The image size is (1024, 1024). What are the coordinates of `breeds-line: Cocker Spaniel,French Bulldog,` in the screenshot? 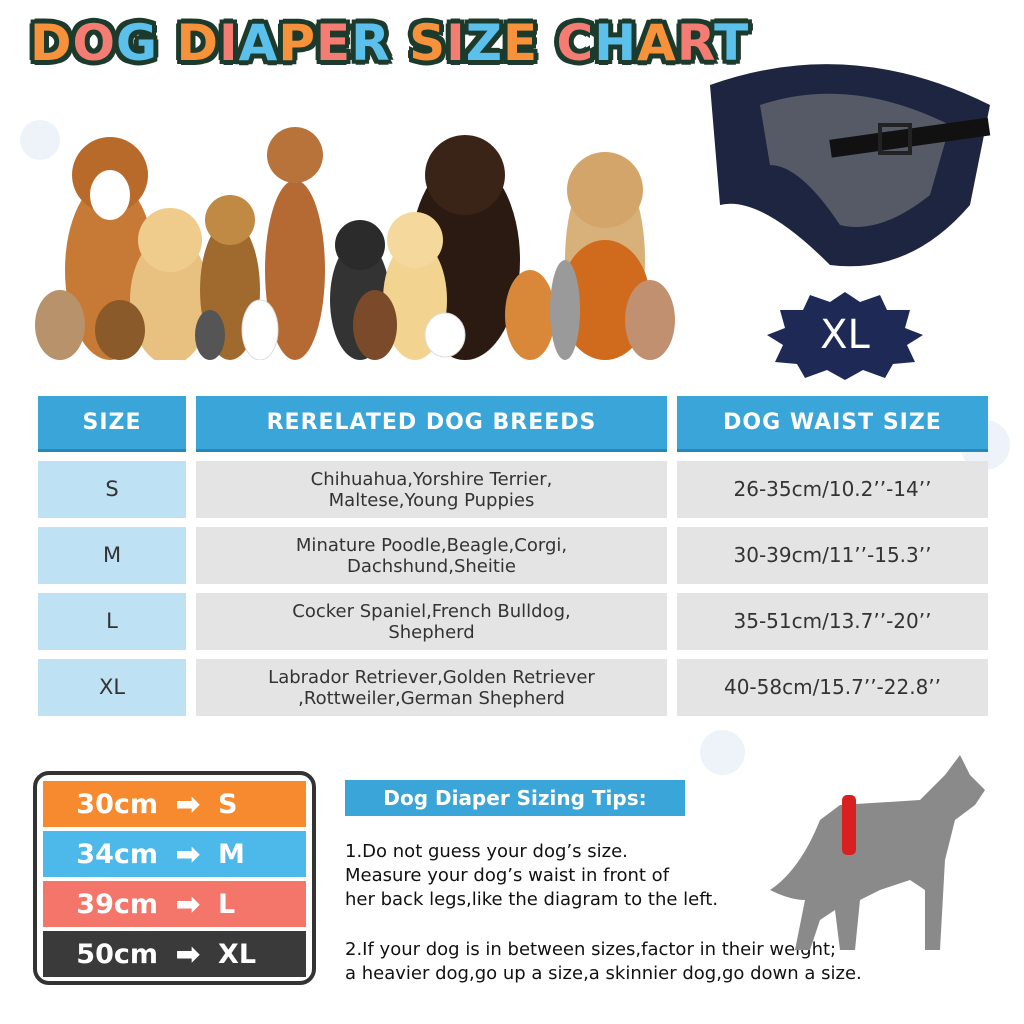 It's located at (431, 611).